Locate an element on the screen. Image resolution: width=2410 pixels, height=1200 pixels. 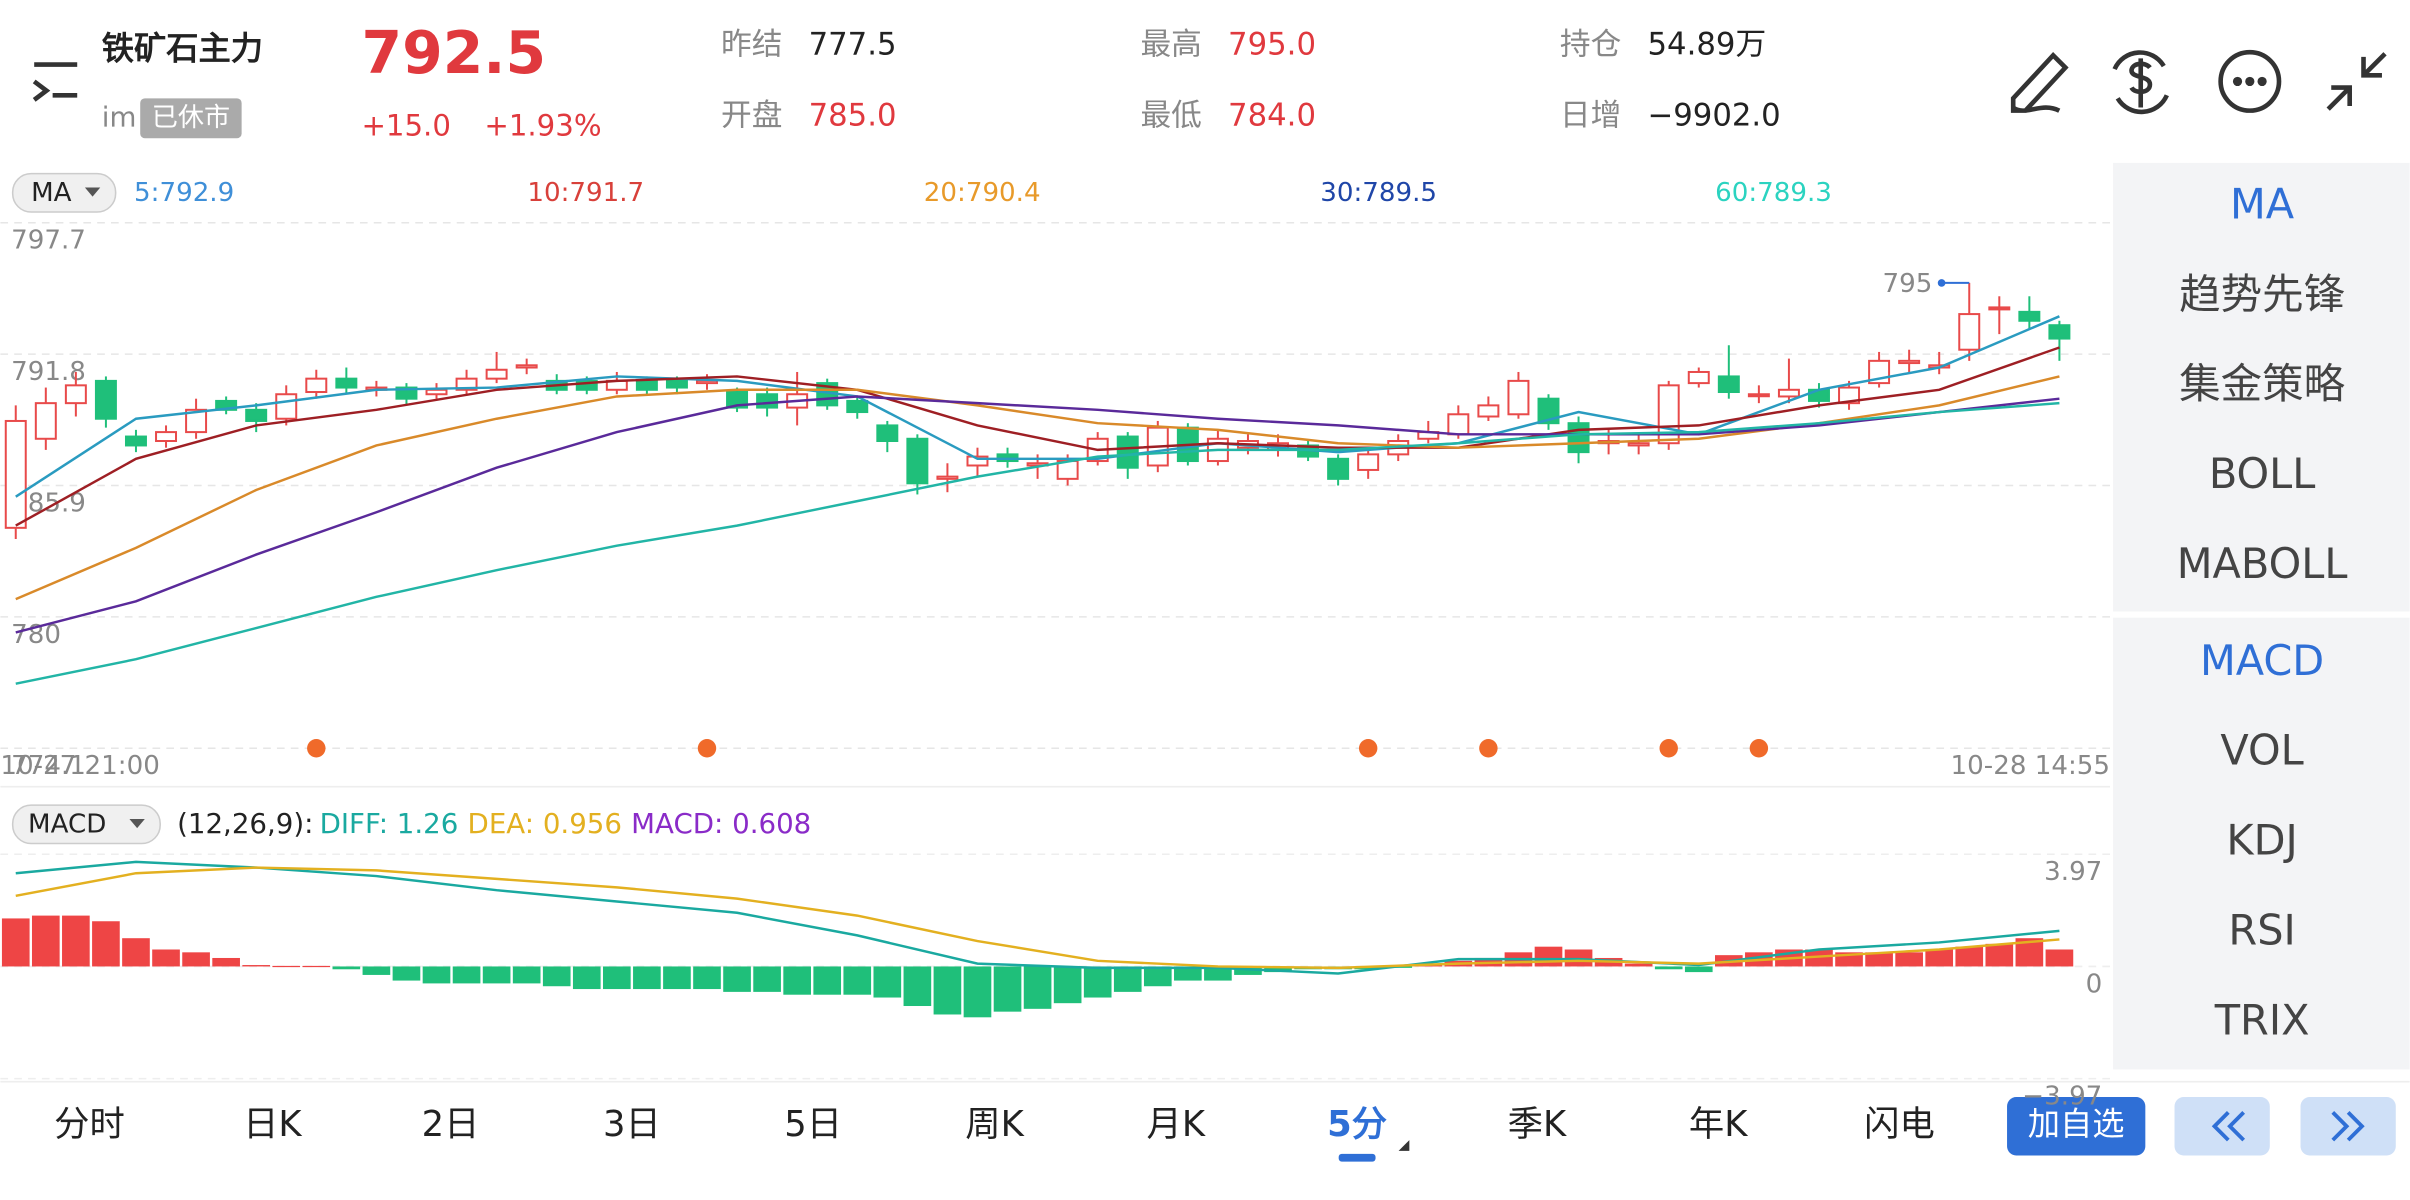
macd-line is located at coordinates (1037, 918).